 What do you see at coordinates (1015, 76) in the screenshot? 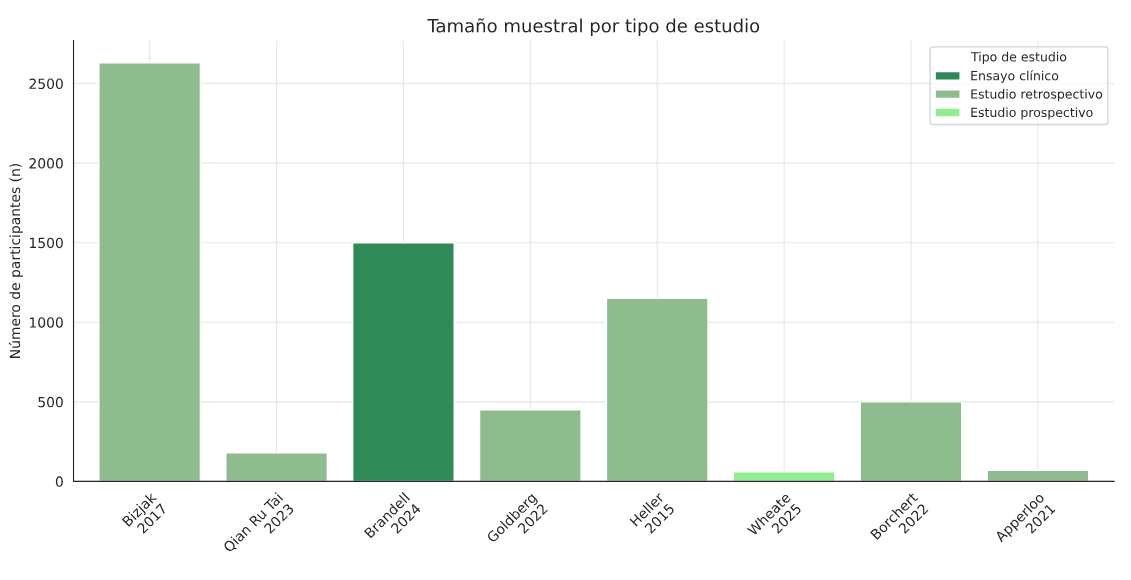
I see `legend-label: Ensayo clínico` at bounding box center [1015, 76].